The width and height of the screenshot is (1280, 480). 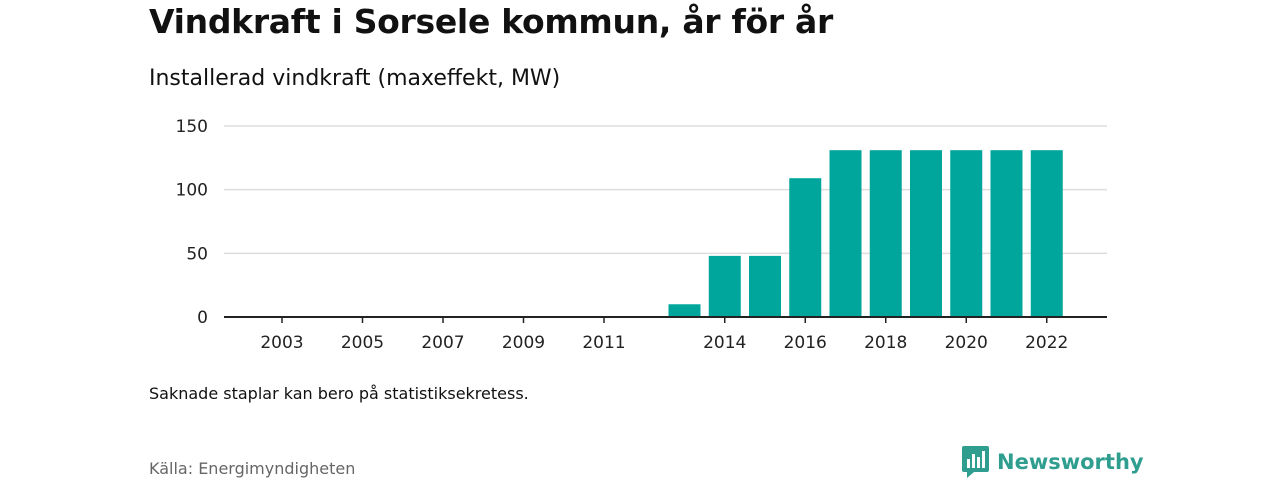 I want to click on bar-2017, so click(x=845, y=233).